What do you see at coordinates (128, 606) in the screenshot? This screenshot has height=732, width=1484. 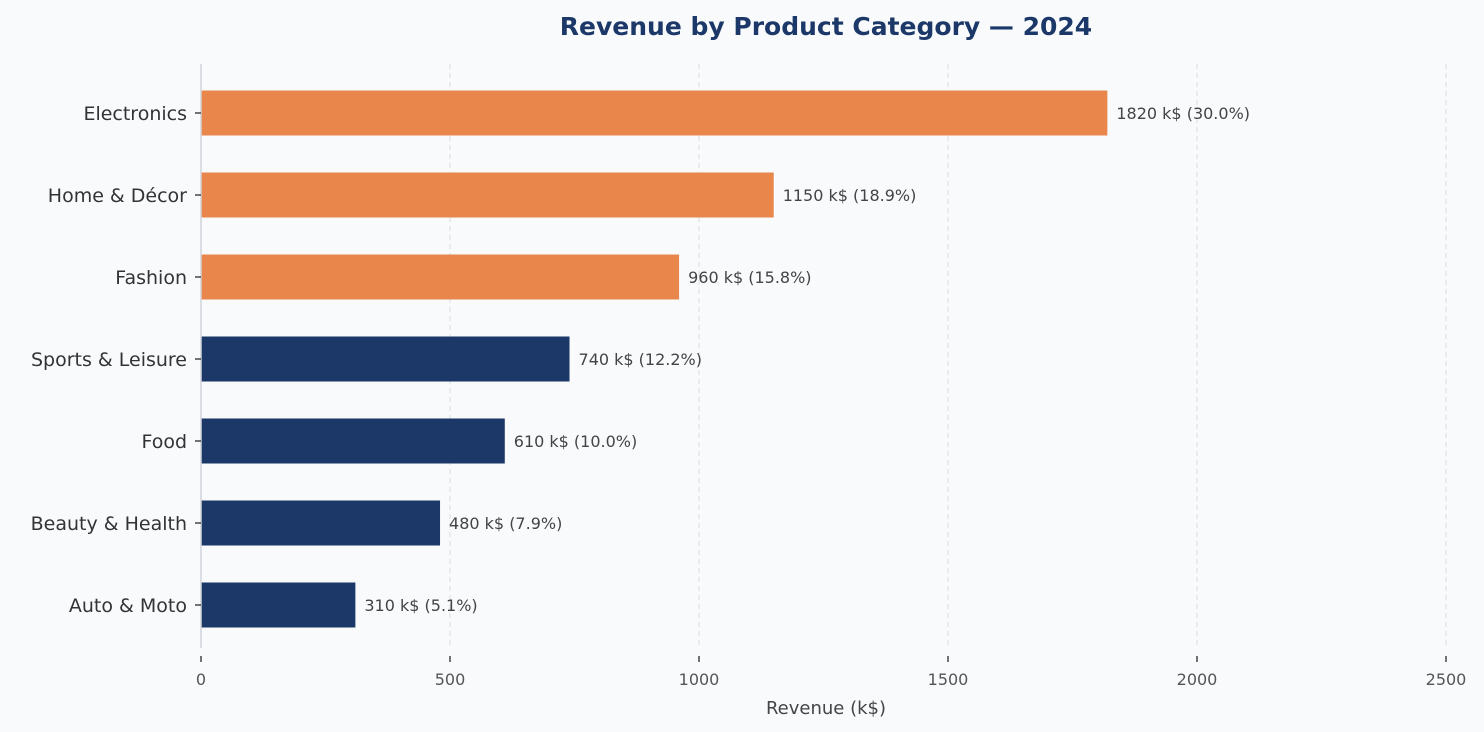 I see `category-label: Auto & Moto` at bounding box center [128, 606].